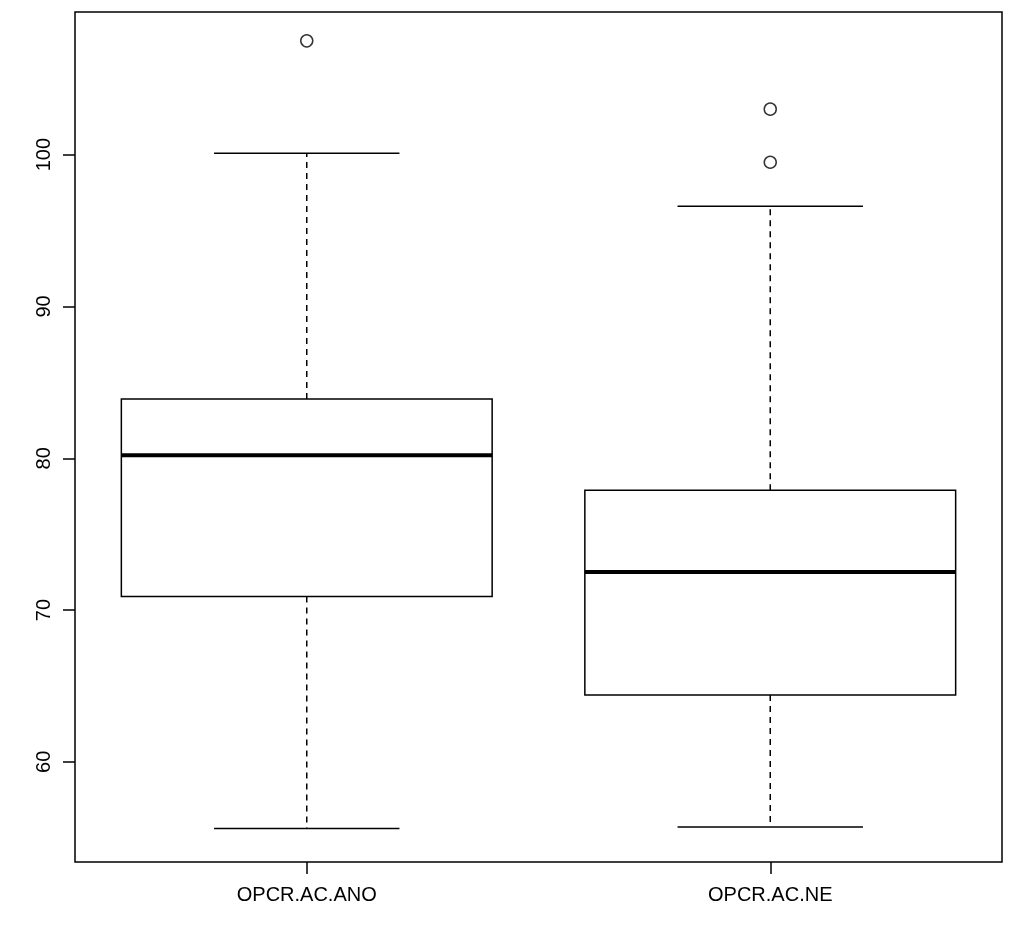 This screenshot has width=1022, height=931. I want to click on x-tick-label: OPCR.AC.ANO, so click(306, 894).